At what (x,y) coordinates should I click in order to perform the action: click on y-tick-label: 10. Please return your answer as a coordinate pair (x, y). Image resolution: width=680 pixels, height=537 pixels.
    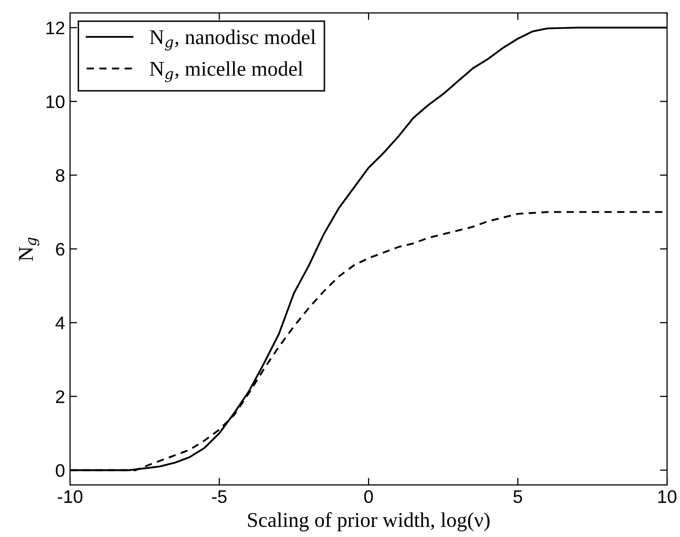
    Looking at the image, I should click on (55, 101).